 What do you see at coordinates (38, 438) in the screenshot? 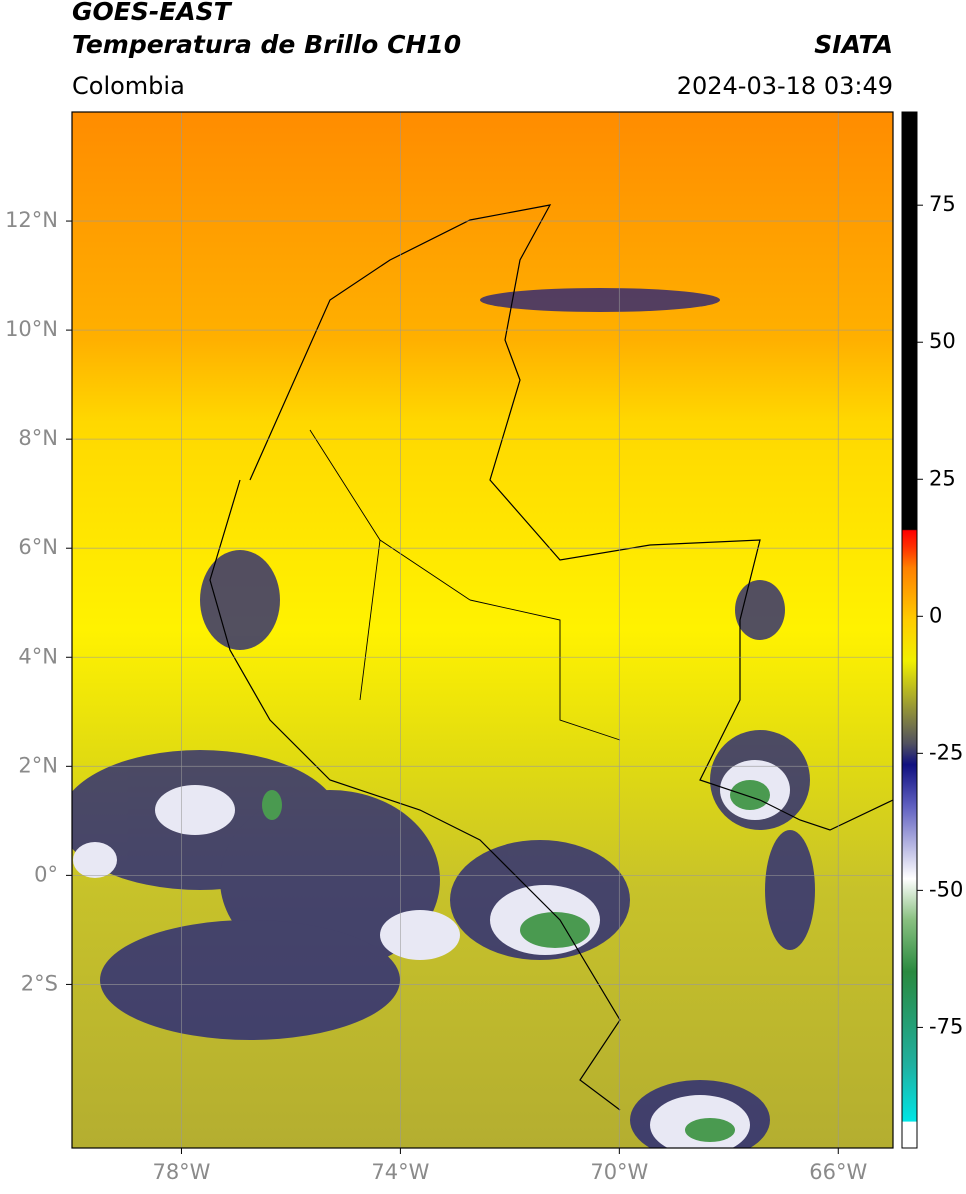
I see `lat-label: 8°N` at bounding box center [38, 438].